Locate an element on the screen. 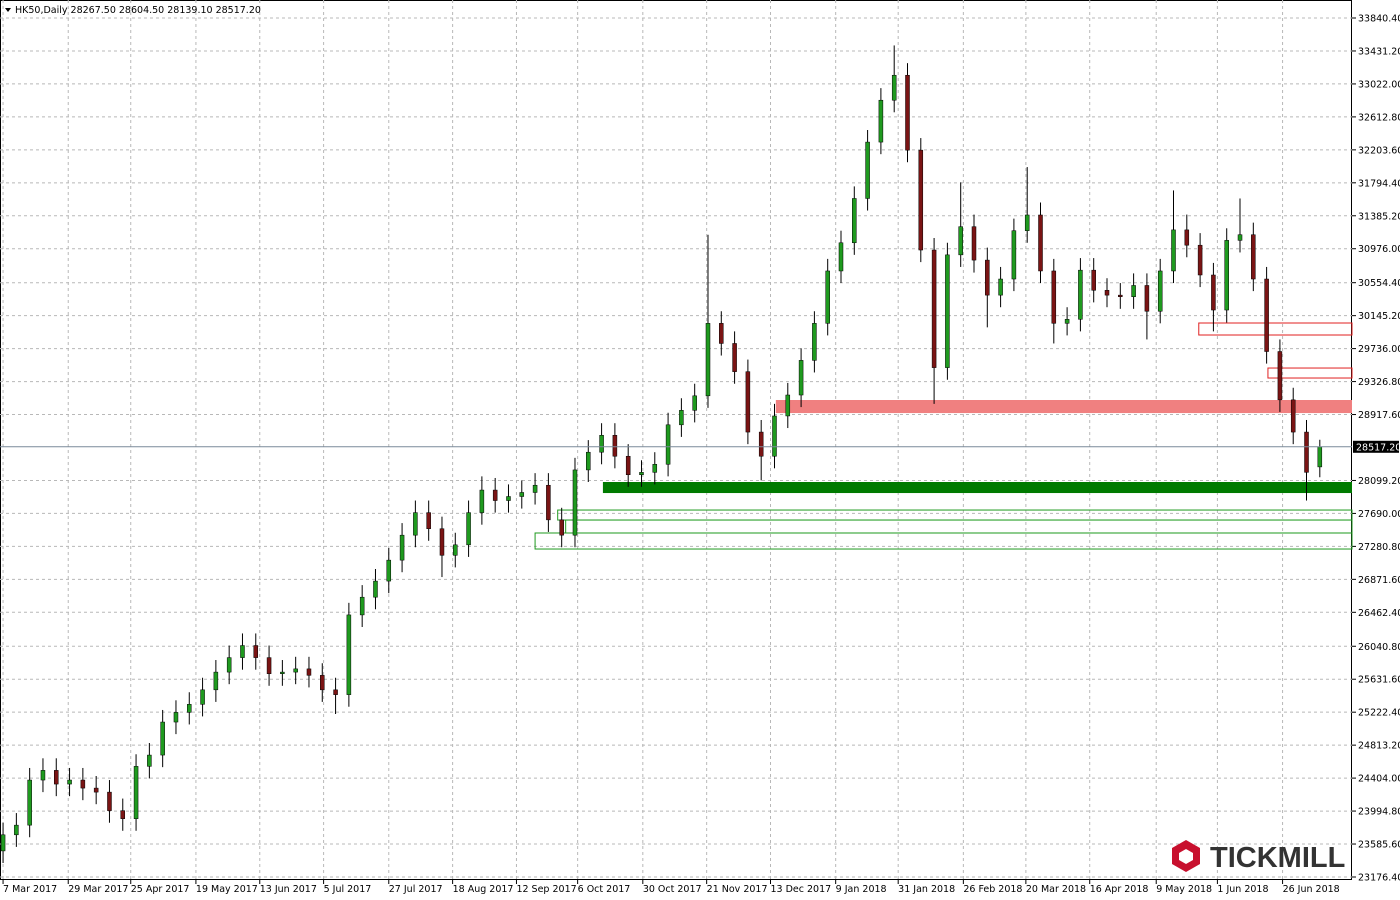 The height and width of the screenshot is (900, 1400). x-tick-label: 31 Jan 2018 is located at coordinates (926, 889).